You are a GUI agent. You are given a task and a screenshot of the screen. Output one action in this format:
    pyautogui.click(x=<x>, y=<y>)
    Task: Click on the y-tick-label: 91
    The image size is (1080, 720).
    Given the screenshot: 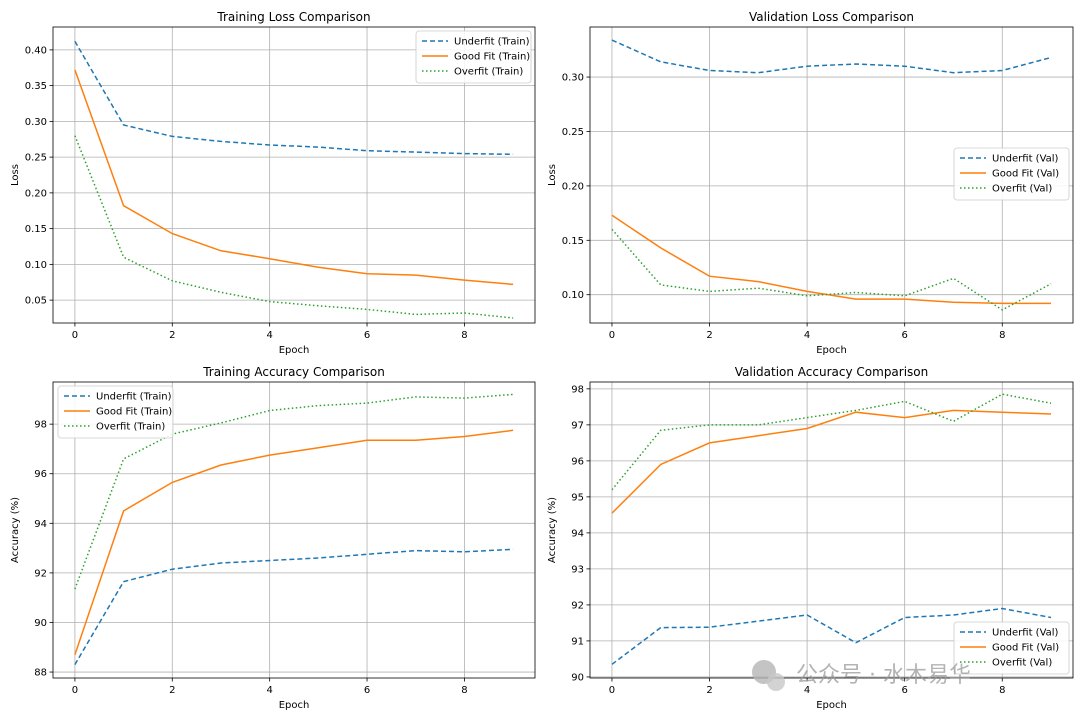 What is the action you would take?
    pyautogui.click(x=577, y=641)
    